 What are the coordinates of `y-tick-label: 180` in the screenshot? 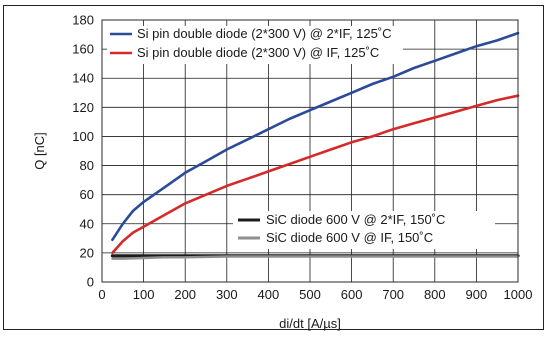 It's located at (83, 20).